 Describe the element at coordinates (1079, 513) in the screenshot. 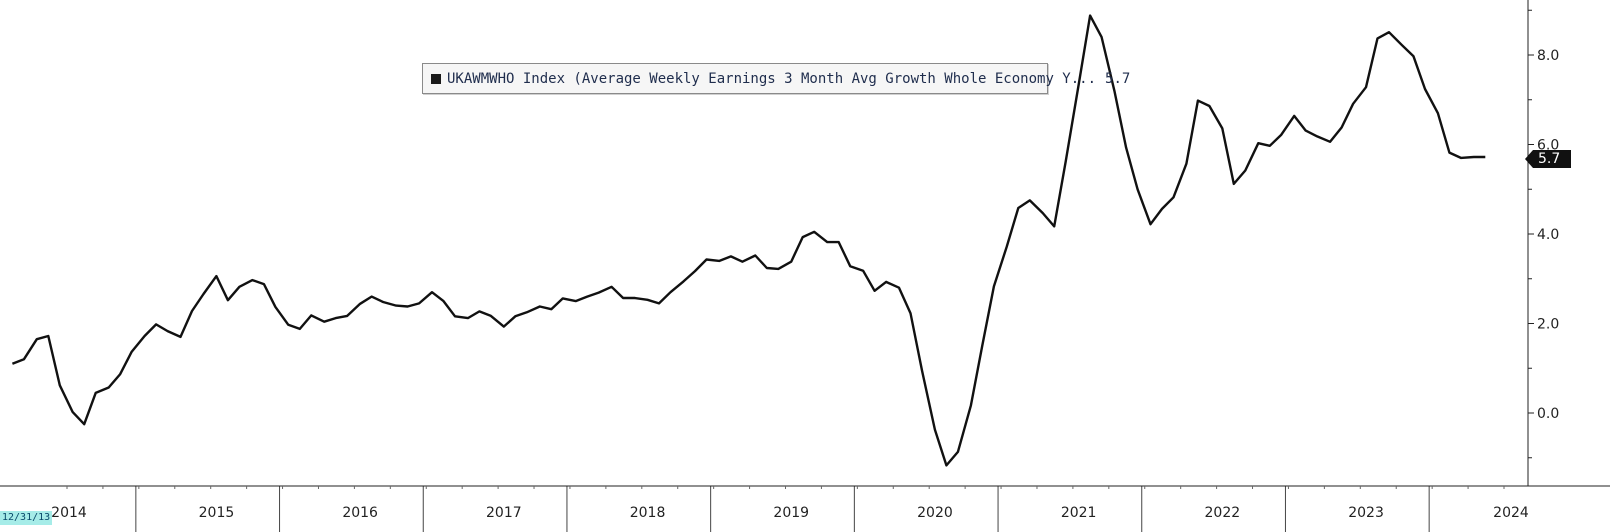

I see `x-tick-label: 2021` at that location.